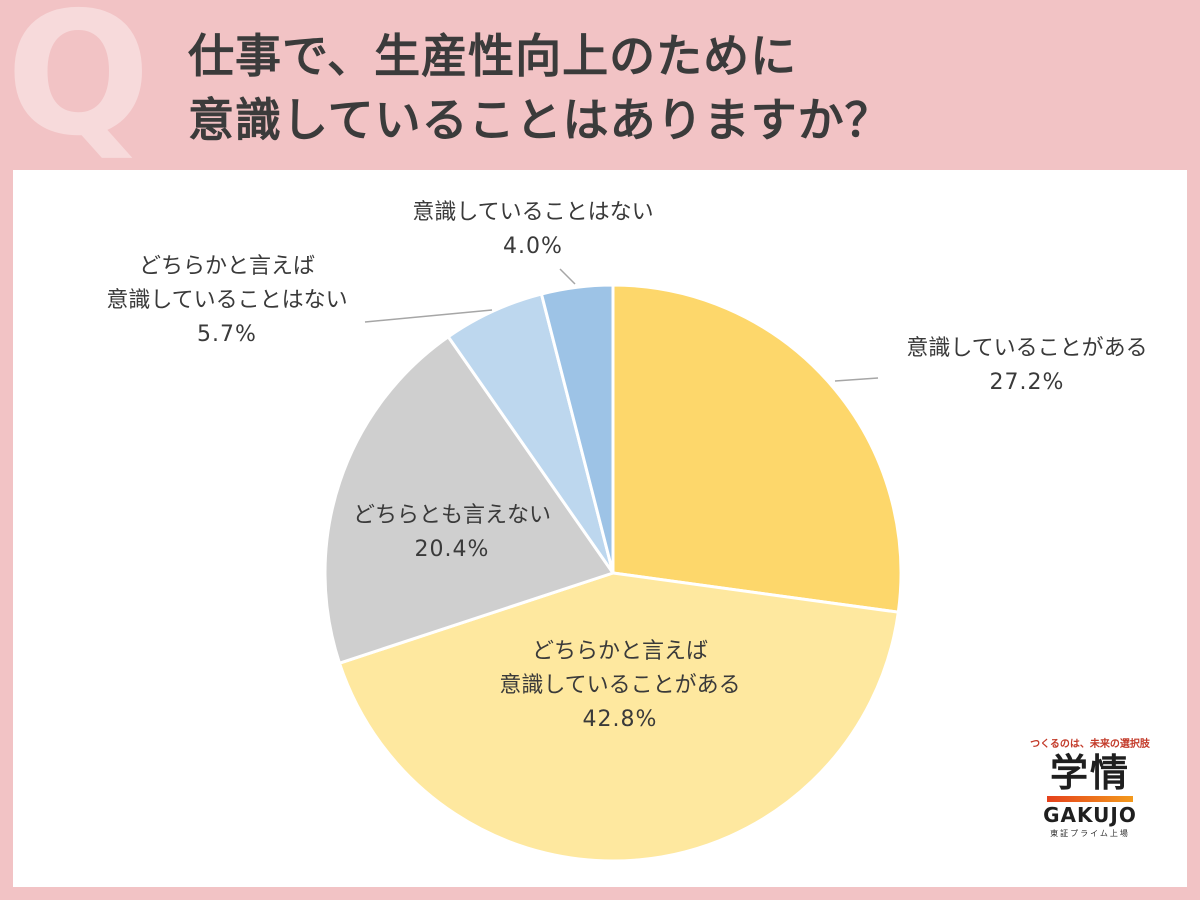 The width and height of the screenshot is (1200, 900). What do you see at coordinates (227, 266) in the screenshot?
I see `slice-label-4-line-1: どちらかと言えば` at bounding box center [227, 266].